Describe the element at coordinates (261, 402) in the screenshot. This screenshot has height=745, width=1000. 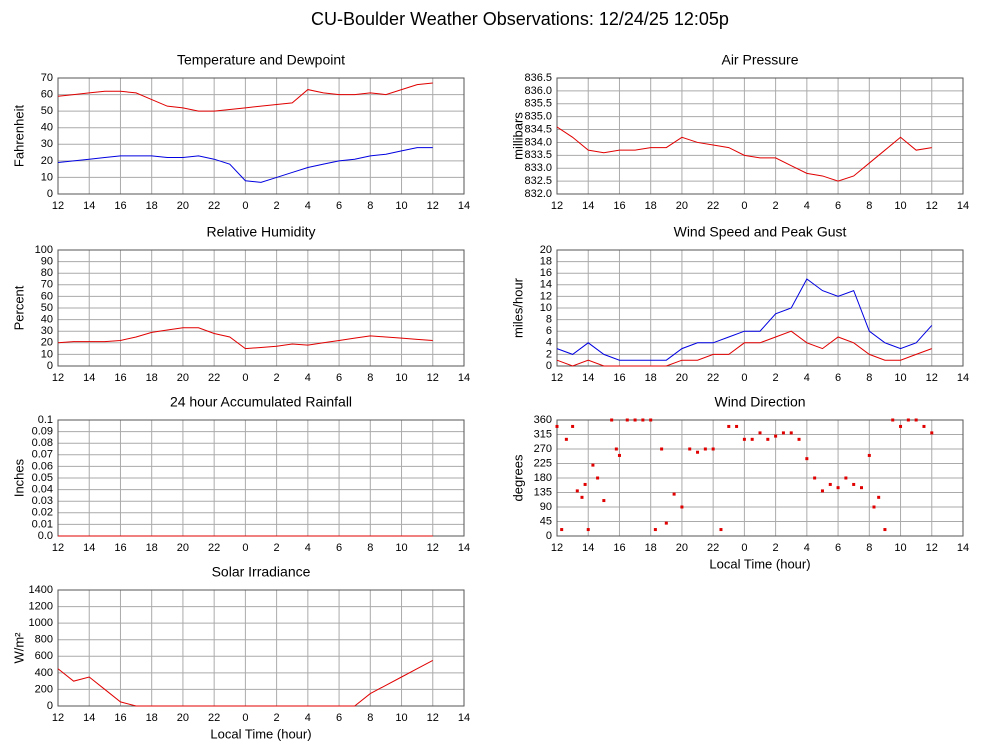
I see `panel-title: 24 hour Accumulated Rainfall` at that location.